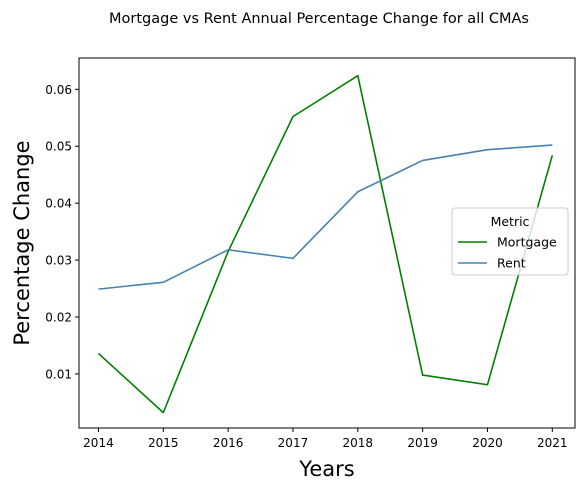  I want to click on legend-box, so click(510, 241).